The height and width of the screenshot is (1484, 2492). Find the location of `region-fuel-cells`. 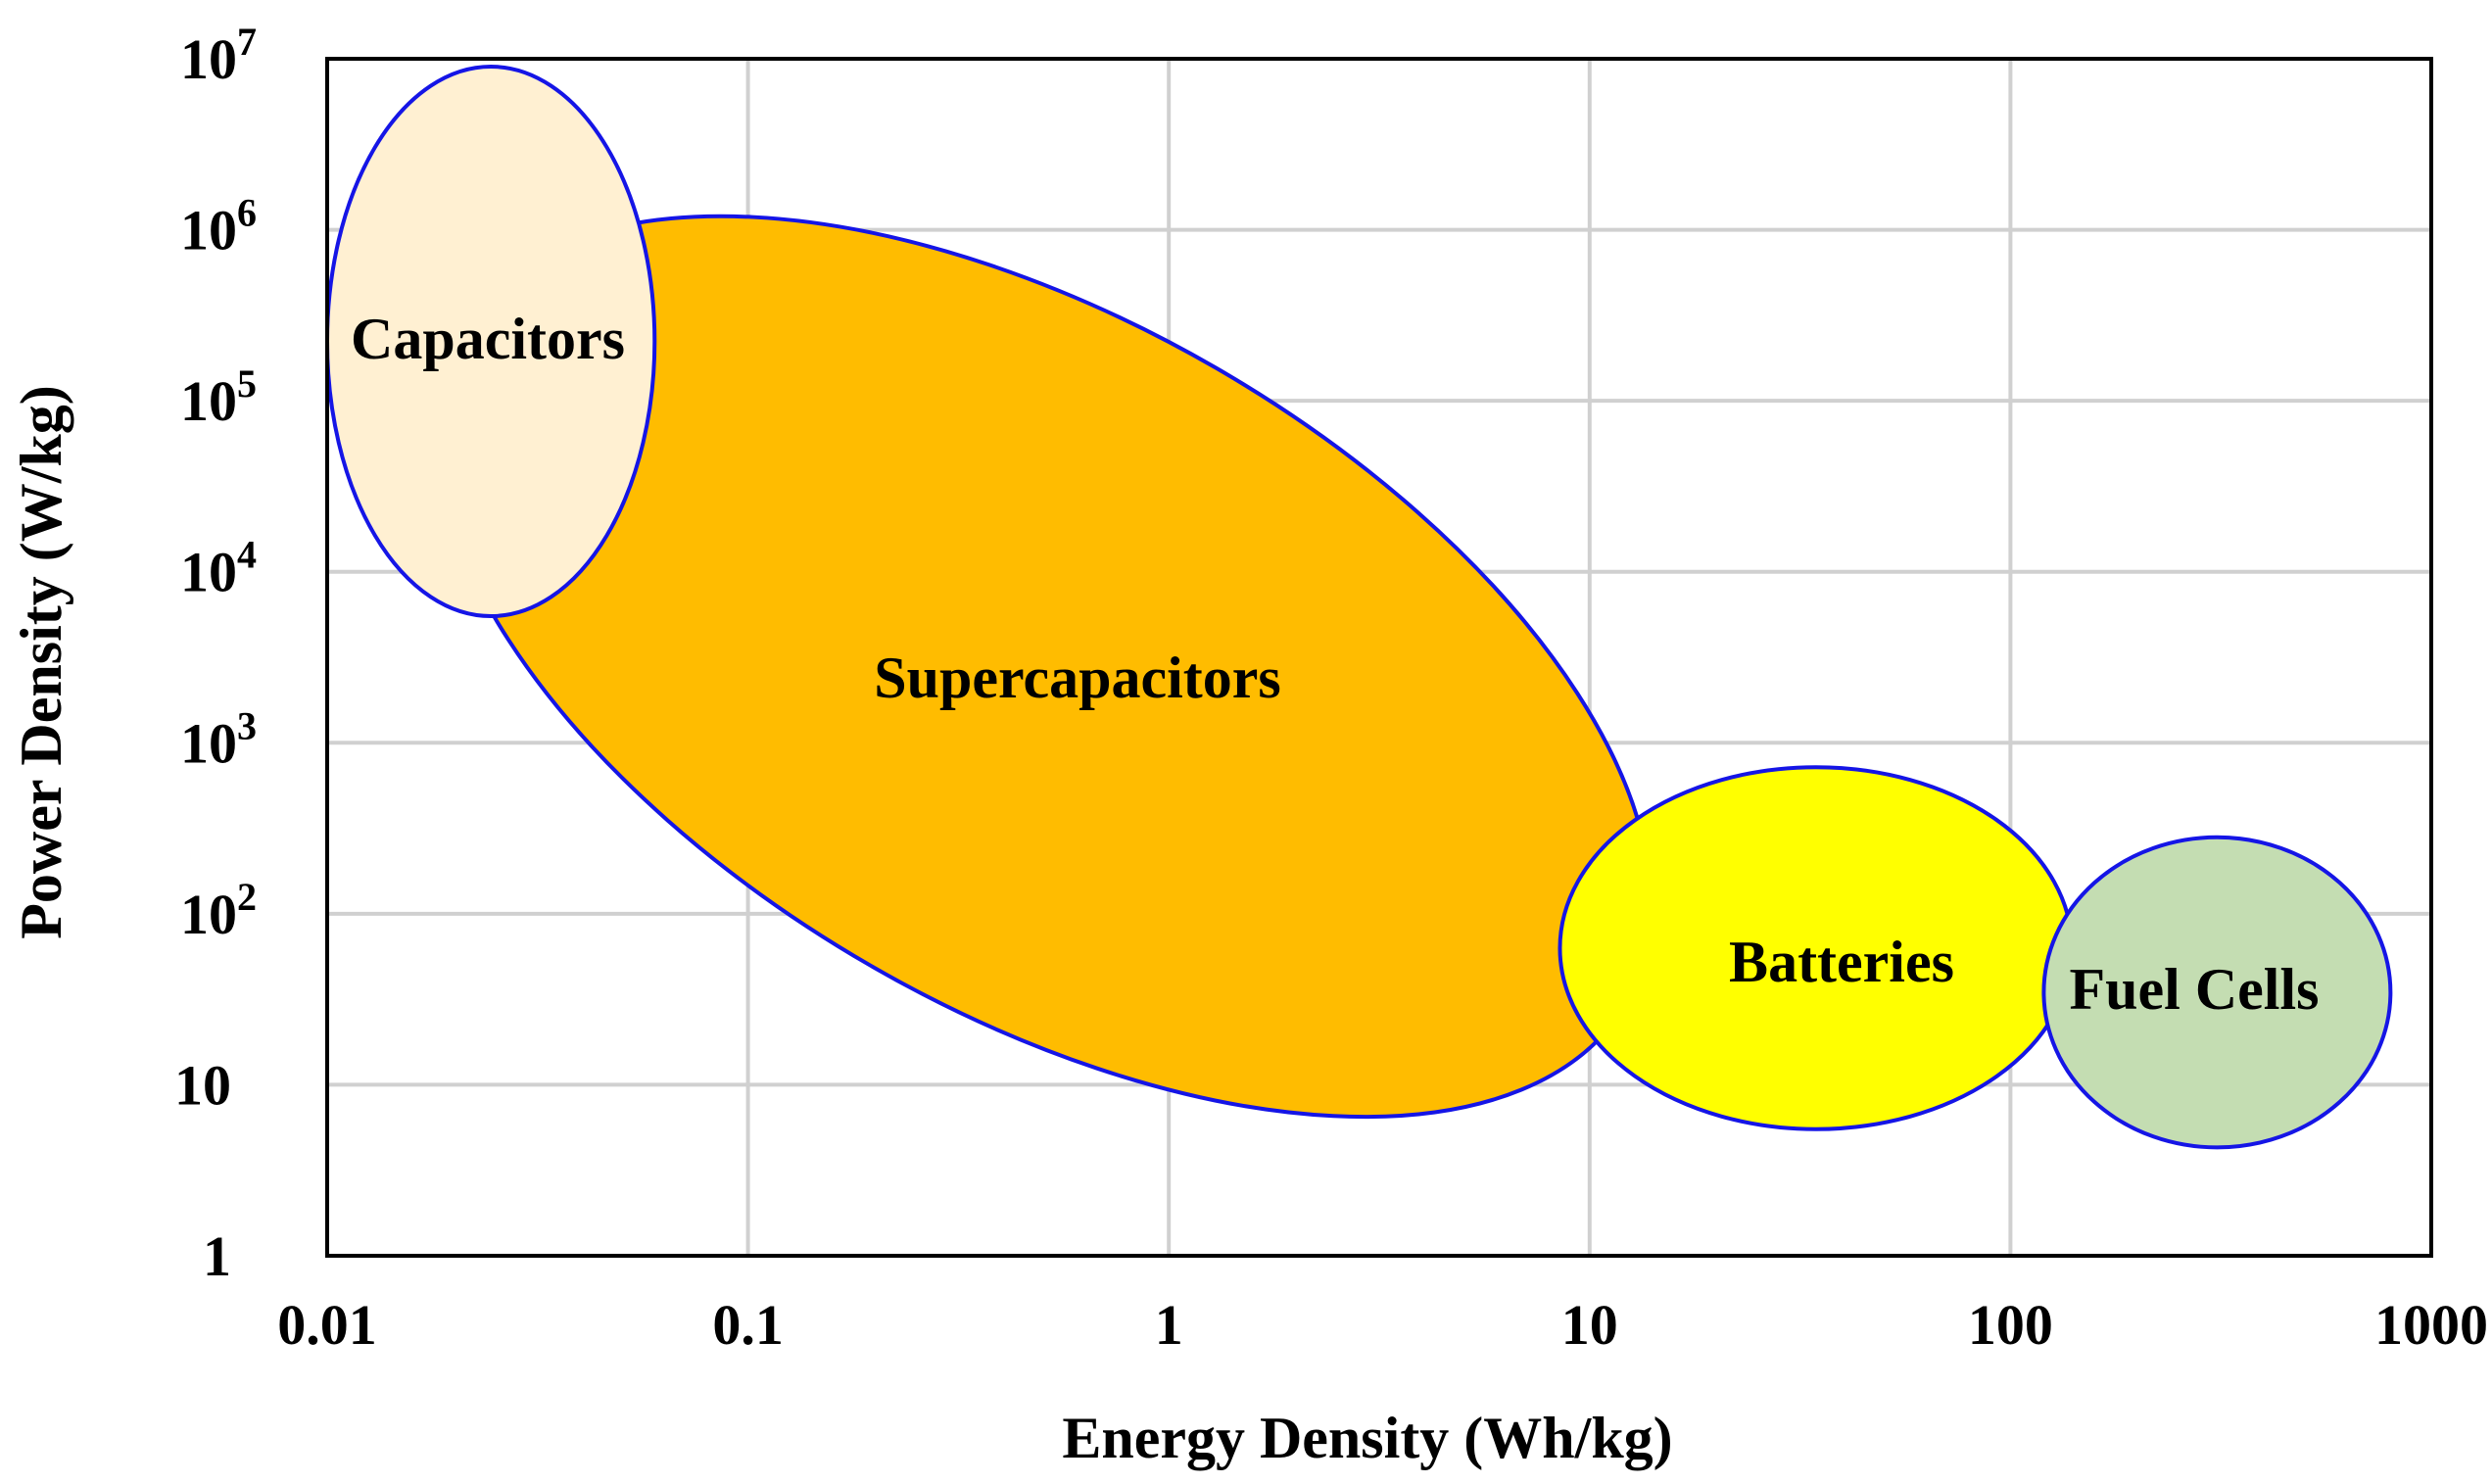

region-fuel-cells is located at coordinates (2217, 992).